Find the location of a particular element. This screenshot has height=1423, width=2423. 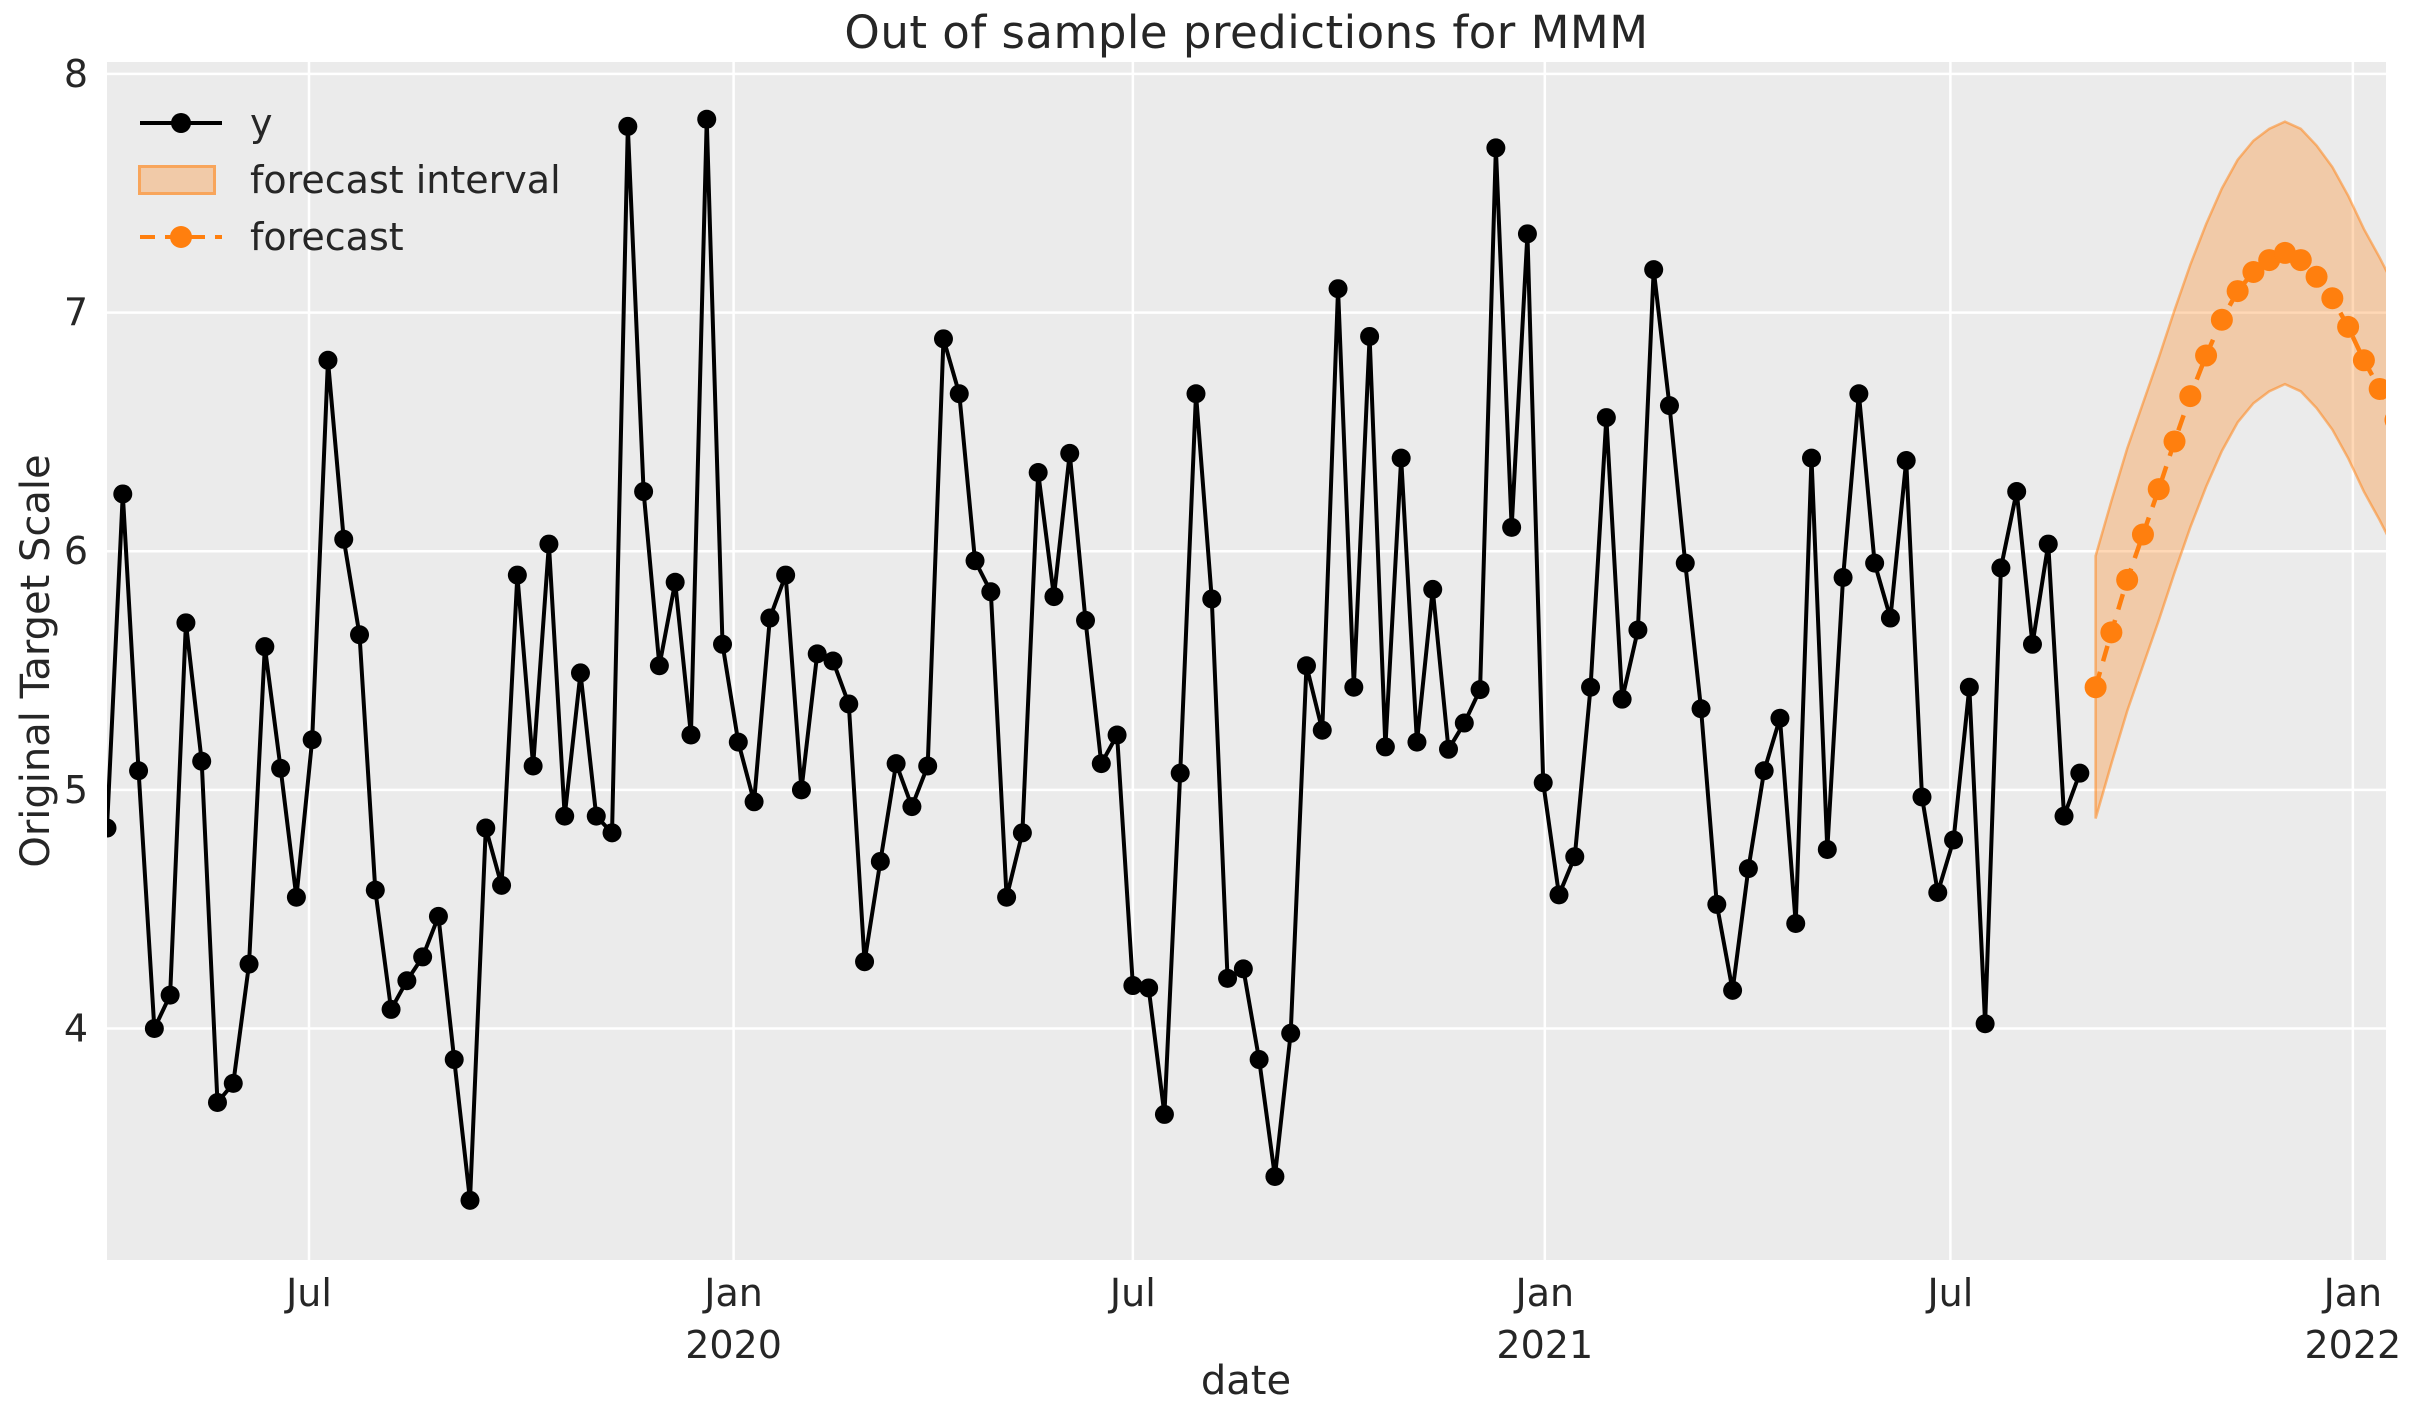

x-tick-label-4: Jul is located at coordinates (1949, 1293).